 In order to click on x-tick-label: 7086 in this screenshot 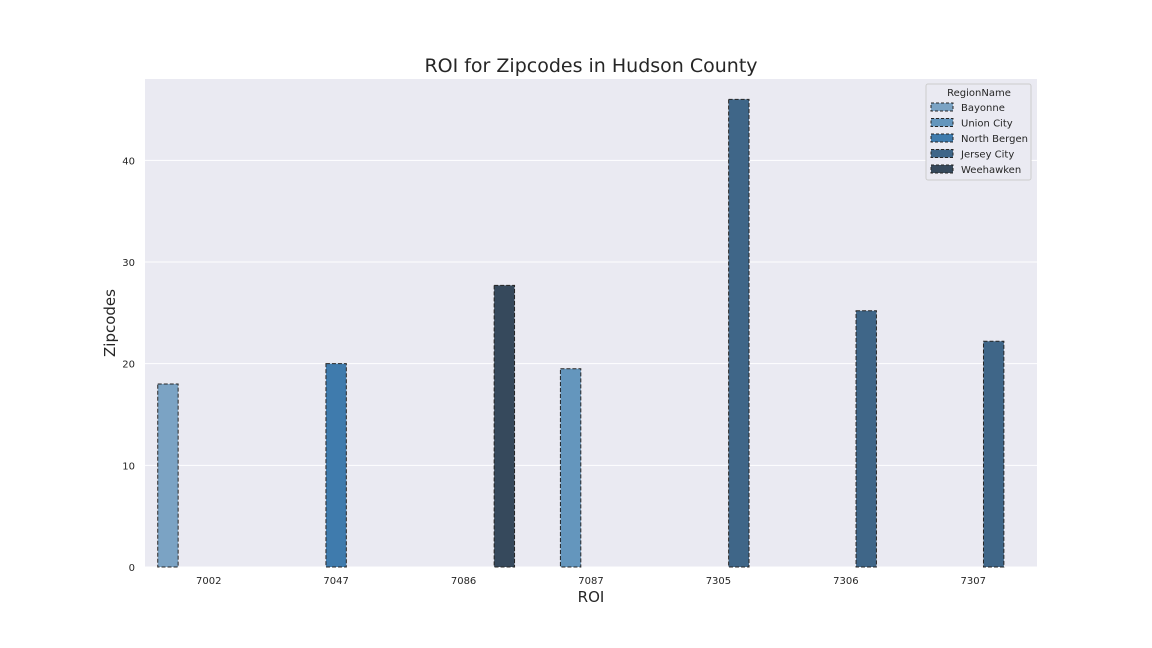, I will do `click(463, 581)`.